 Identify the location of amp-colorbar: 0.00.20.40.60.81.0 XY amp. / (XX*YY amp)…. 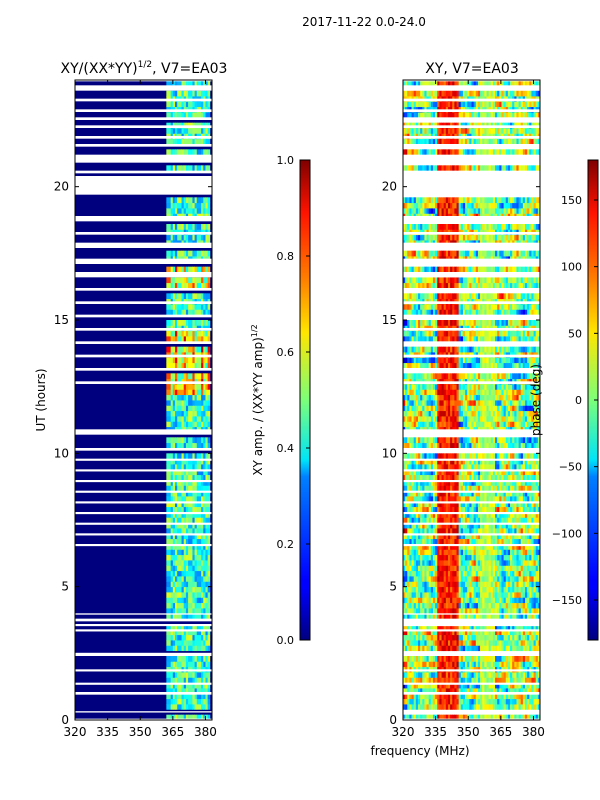
(280, 400).